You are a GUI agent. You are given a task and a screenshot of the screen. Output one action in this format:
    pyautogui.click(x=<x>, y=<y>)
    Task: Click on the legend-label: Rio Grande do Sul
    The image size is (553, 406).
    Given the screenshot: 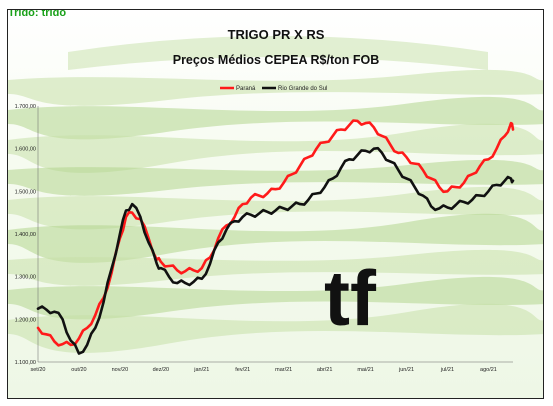 What is the action you would take?
    pyautogui.click(x=302, y=89)
    